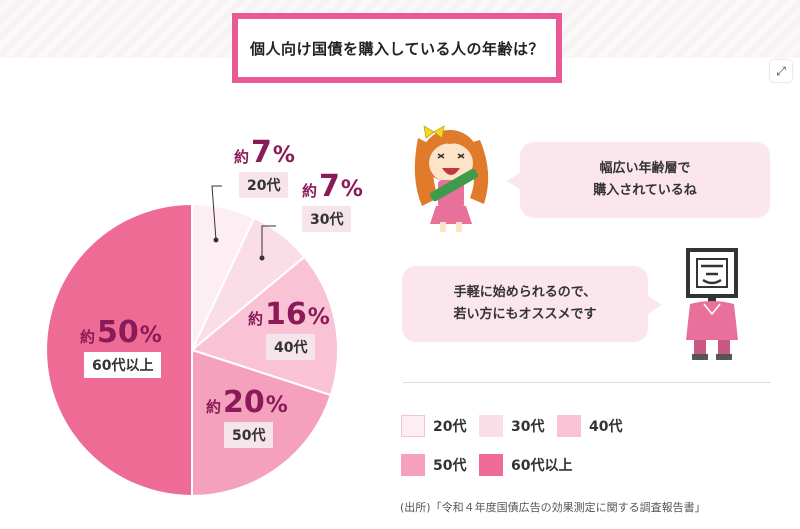  I want to click on slice-value: 20, so click(244, 402).